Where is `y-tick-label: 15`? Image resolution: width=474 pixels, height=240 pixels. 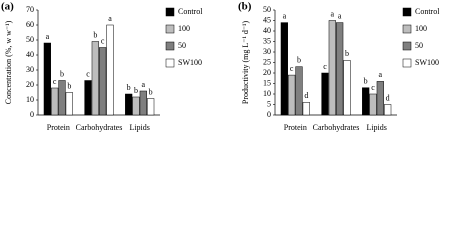 y-tick-label: 15 is located at coordinates (267, 82).